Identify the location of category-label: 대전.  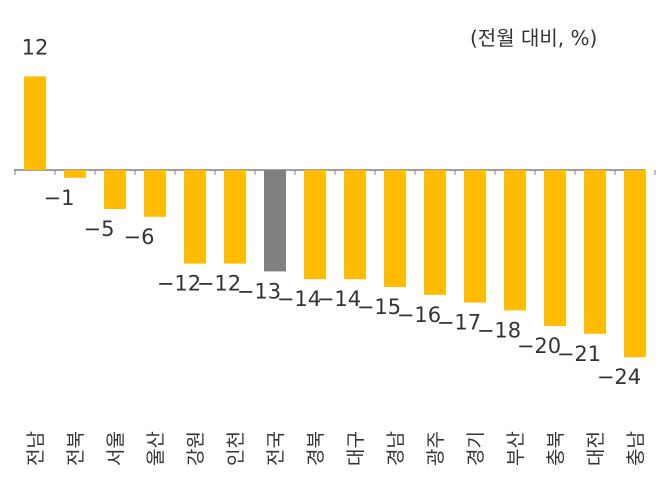
(596, 448).